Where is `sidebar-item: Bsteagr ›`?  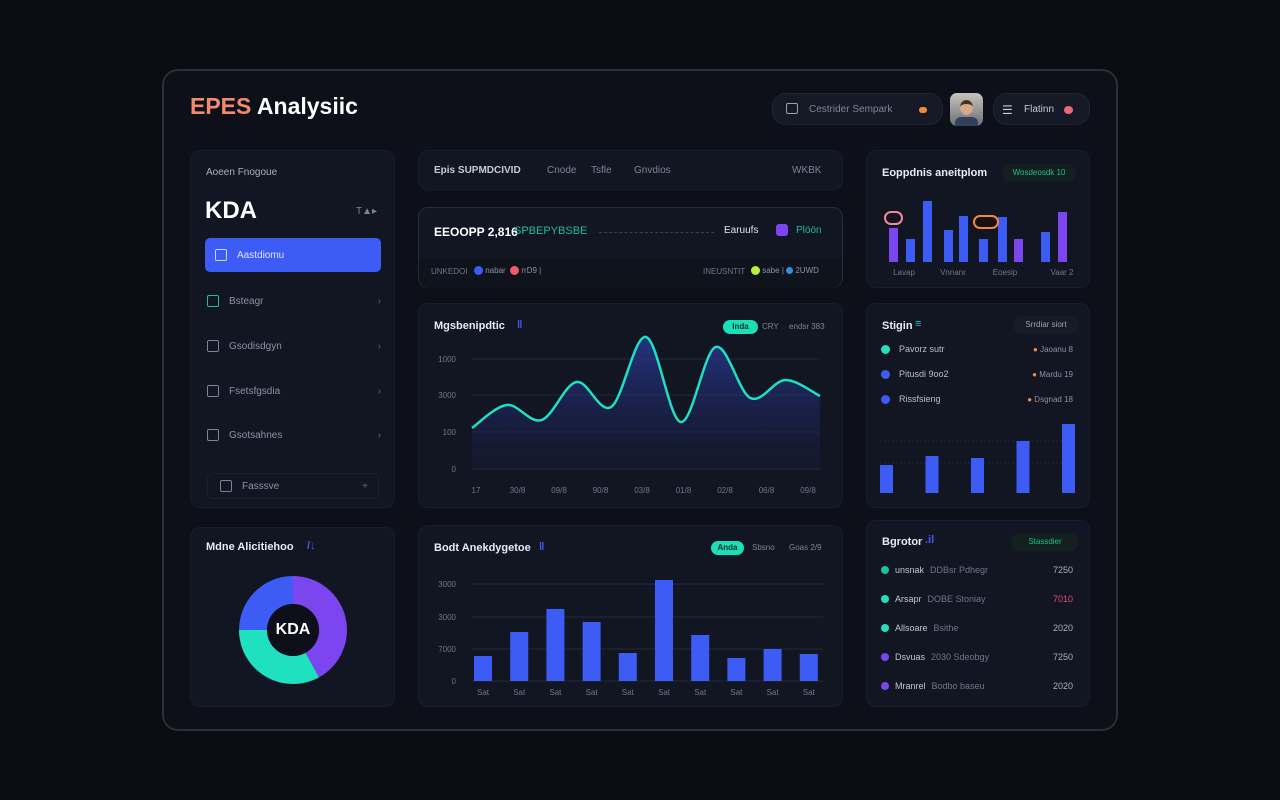
sidebar-item: Bsteagr › is located at coordinates (293, 301).